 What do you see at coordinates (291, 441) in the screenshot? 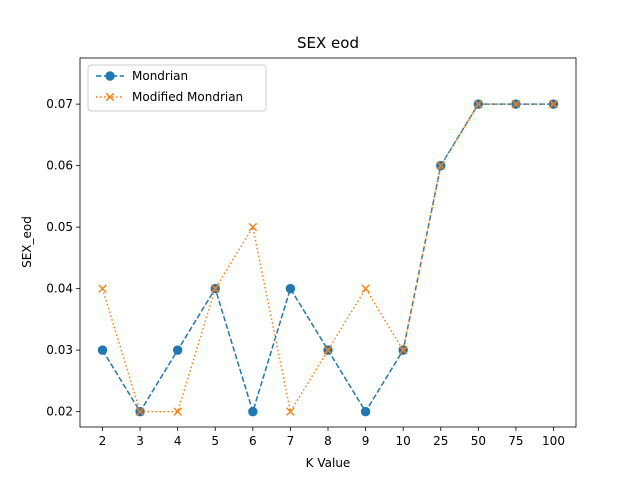
I see `x-tick-label: 7` at bounding box center [291, 441].